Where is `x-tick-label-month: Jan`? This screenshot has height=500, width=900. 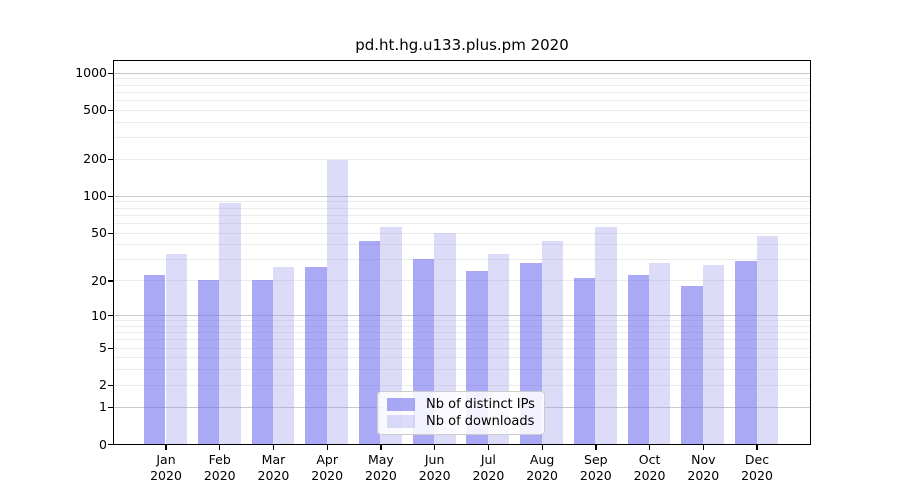
x-tick-label-month: Jan is located at coordinates (166, 459).